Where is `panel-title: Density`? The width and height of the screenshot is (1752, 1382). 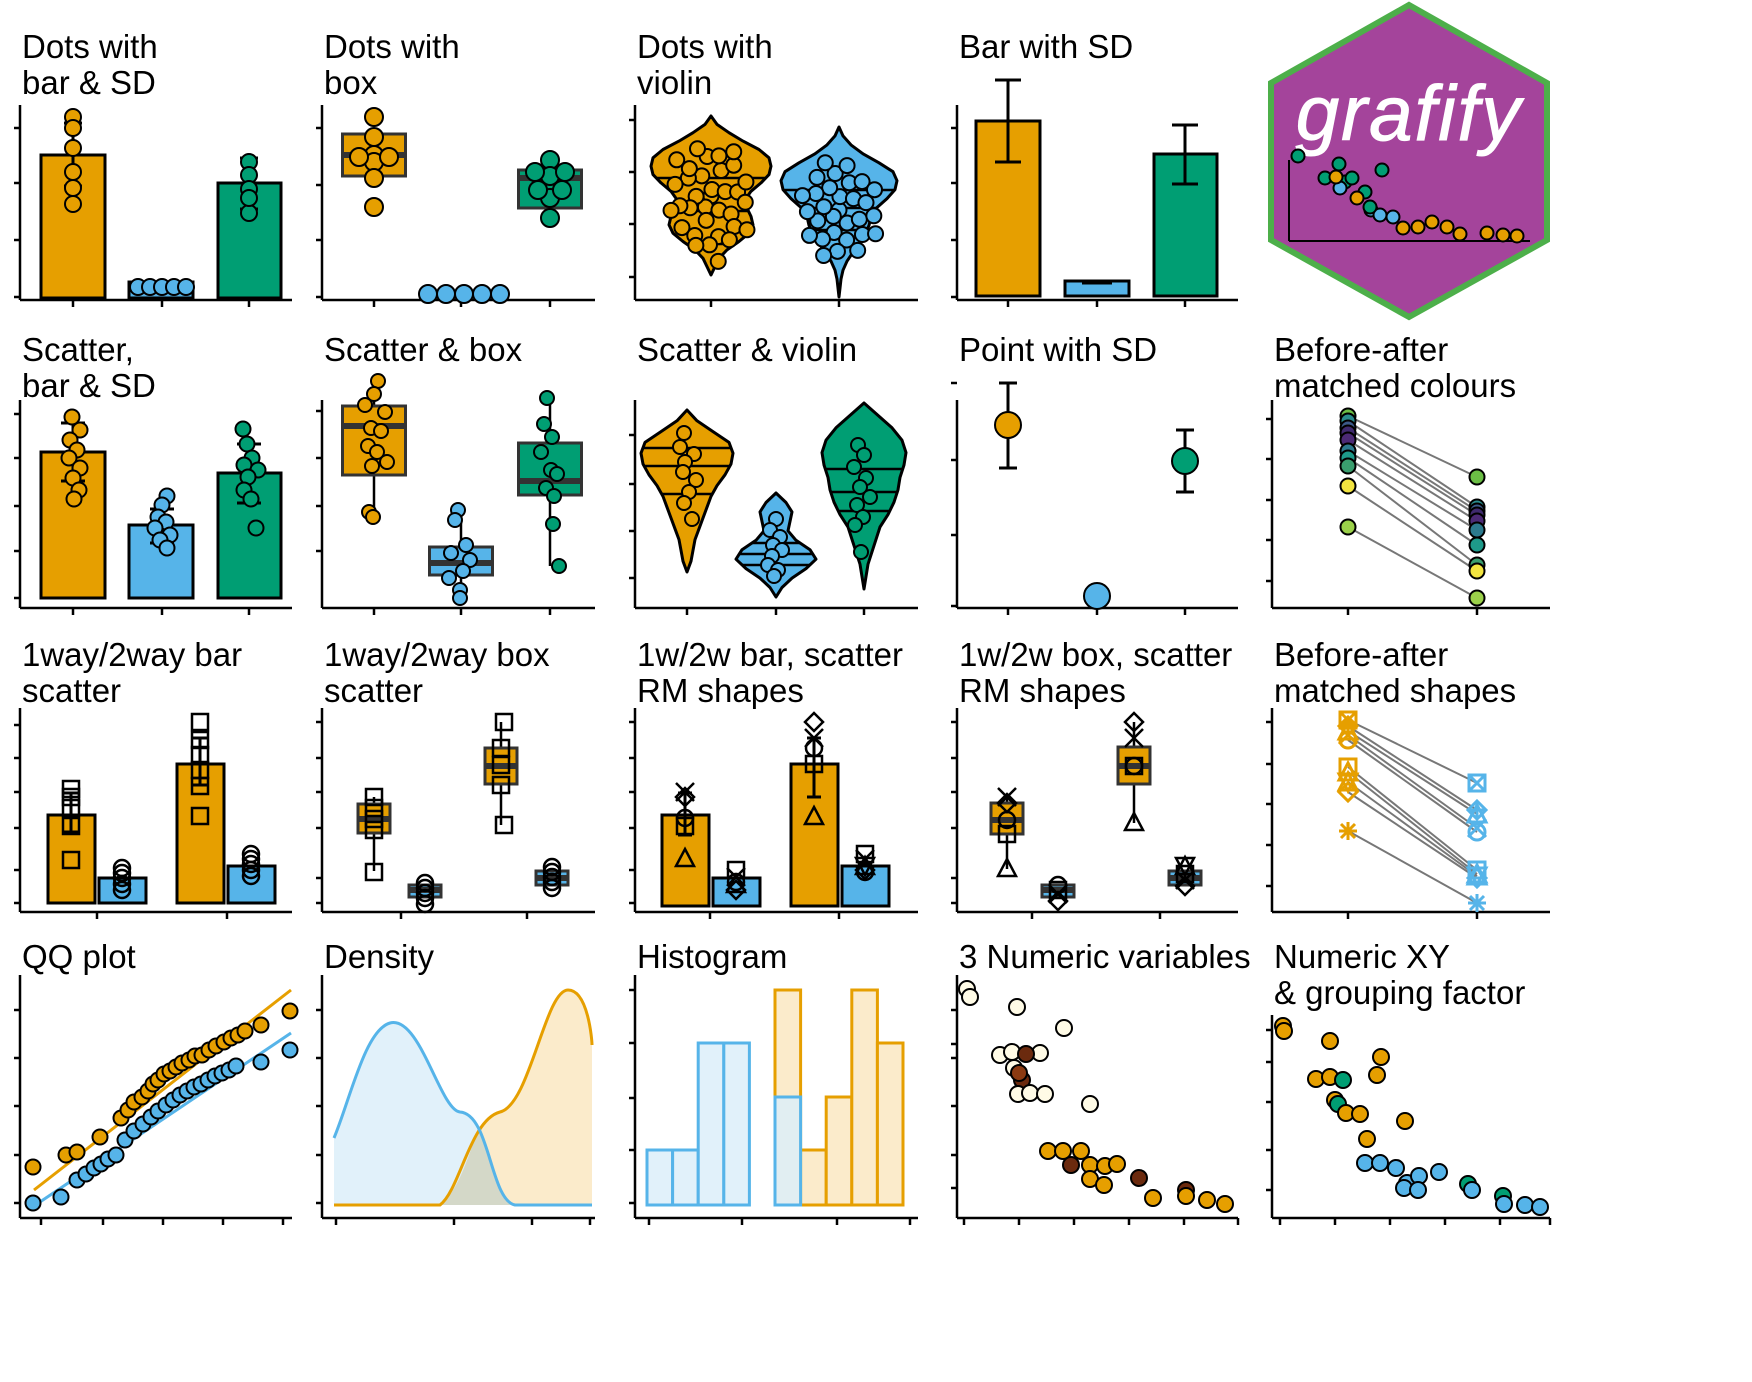 panel-title: Density is located at coordinates (379, 956).